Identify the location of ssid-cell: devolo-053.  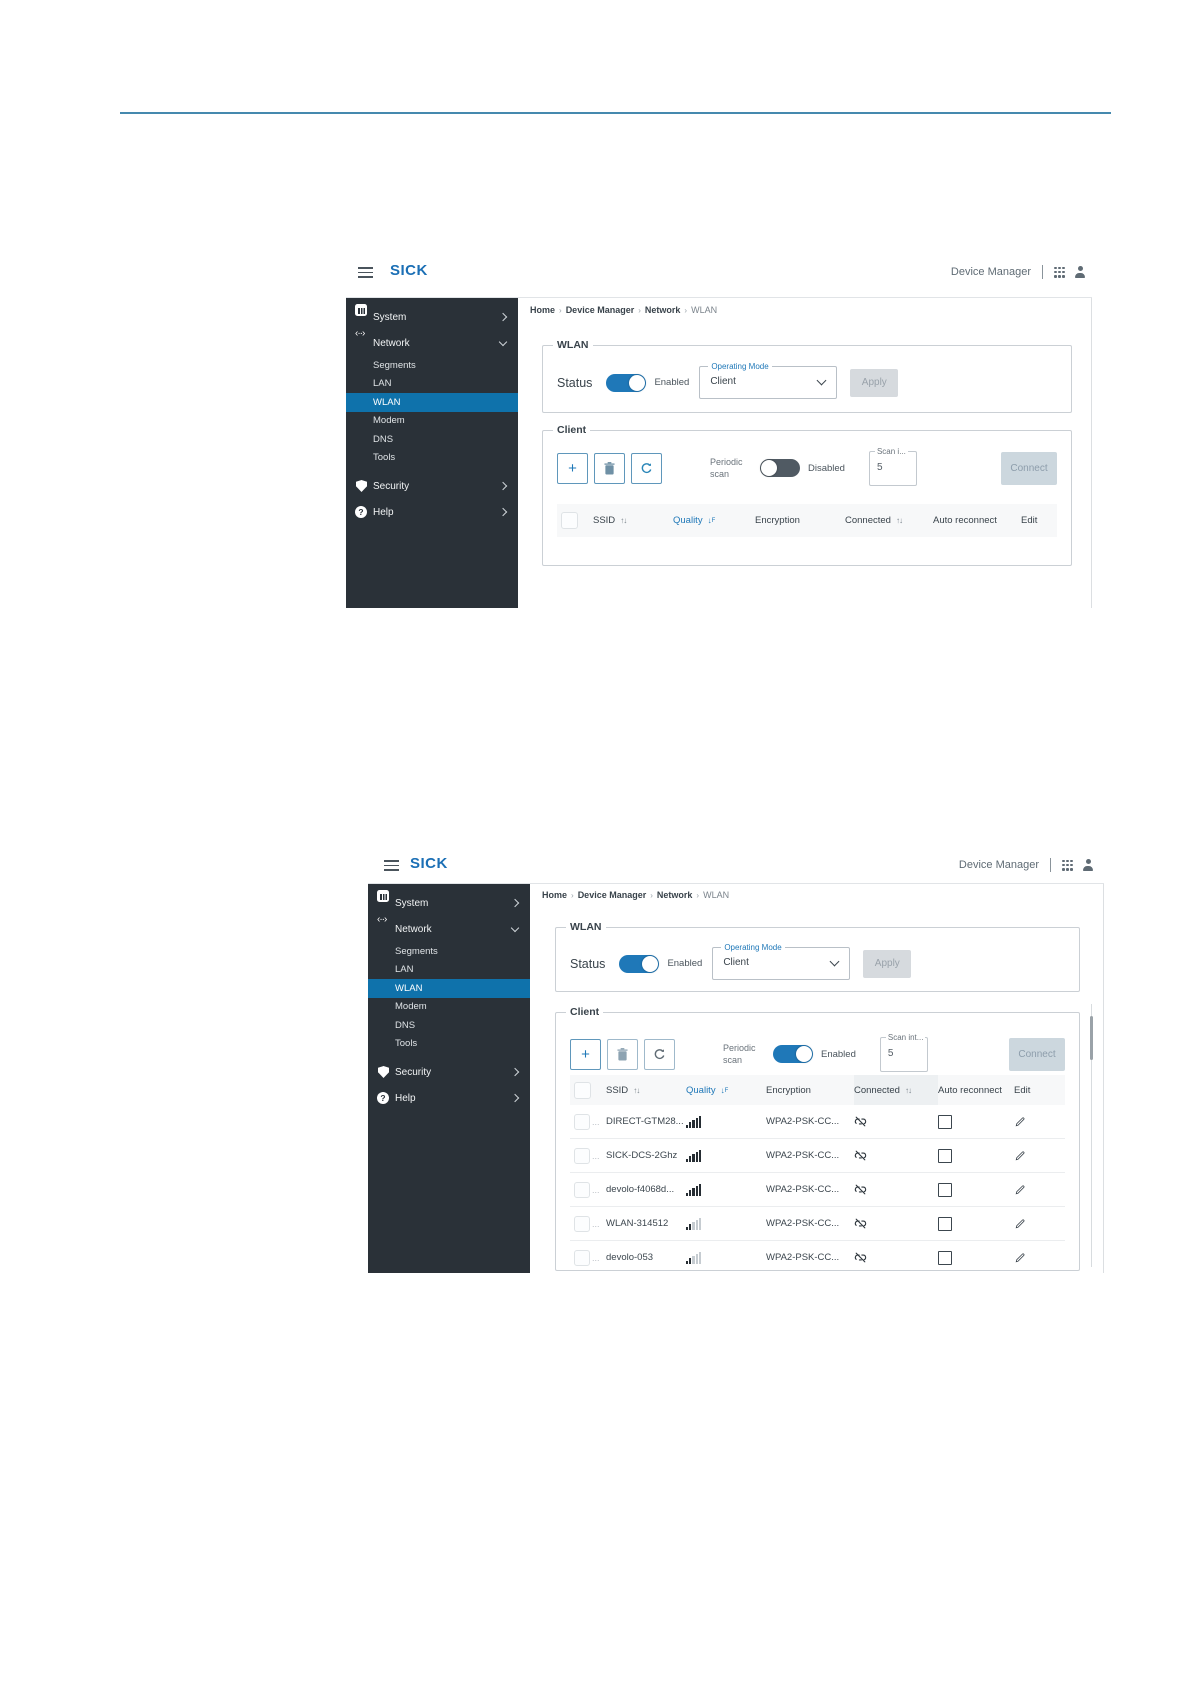
(630, 1257).